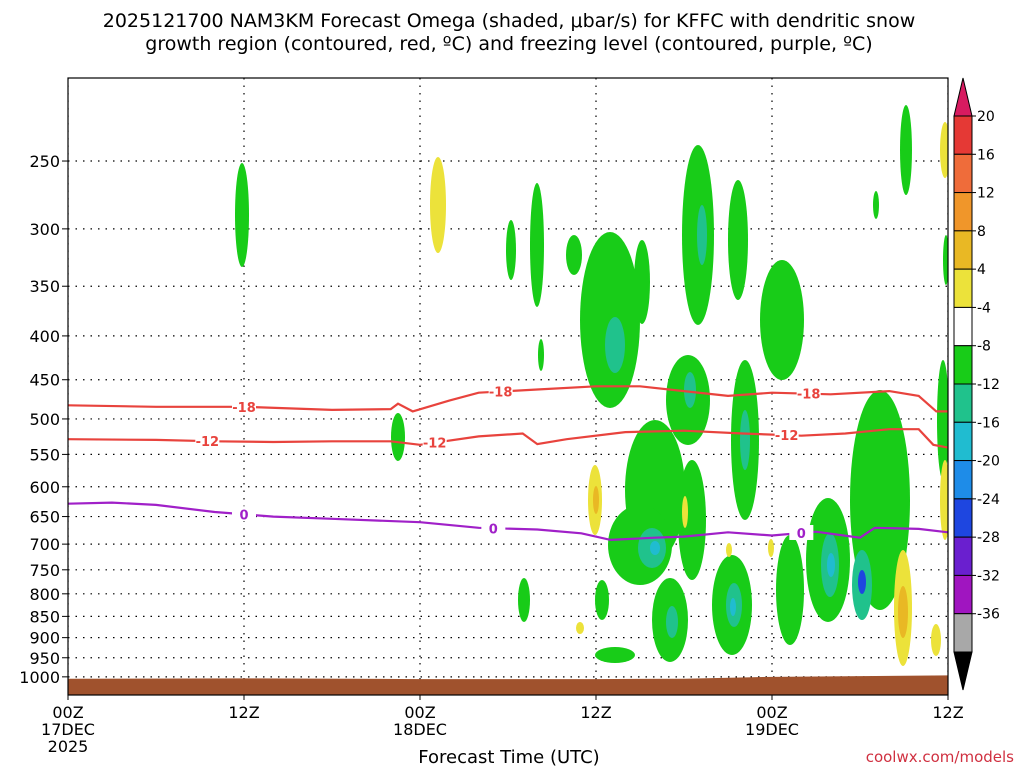  I want to click on y-tick-label: 350, so click(44, 286).